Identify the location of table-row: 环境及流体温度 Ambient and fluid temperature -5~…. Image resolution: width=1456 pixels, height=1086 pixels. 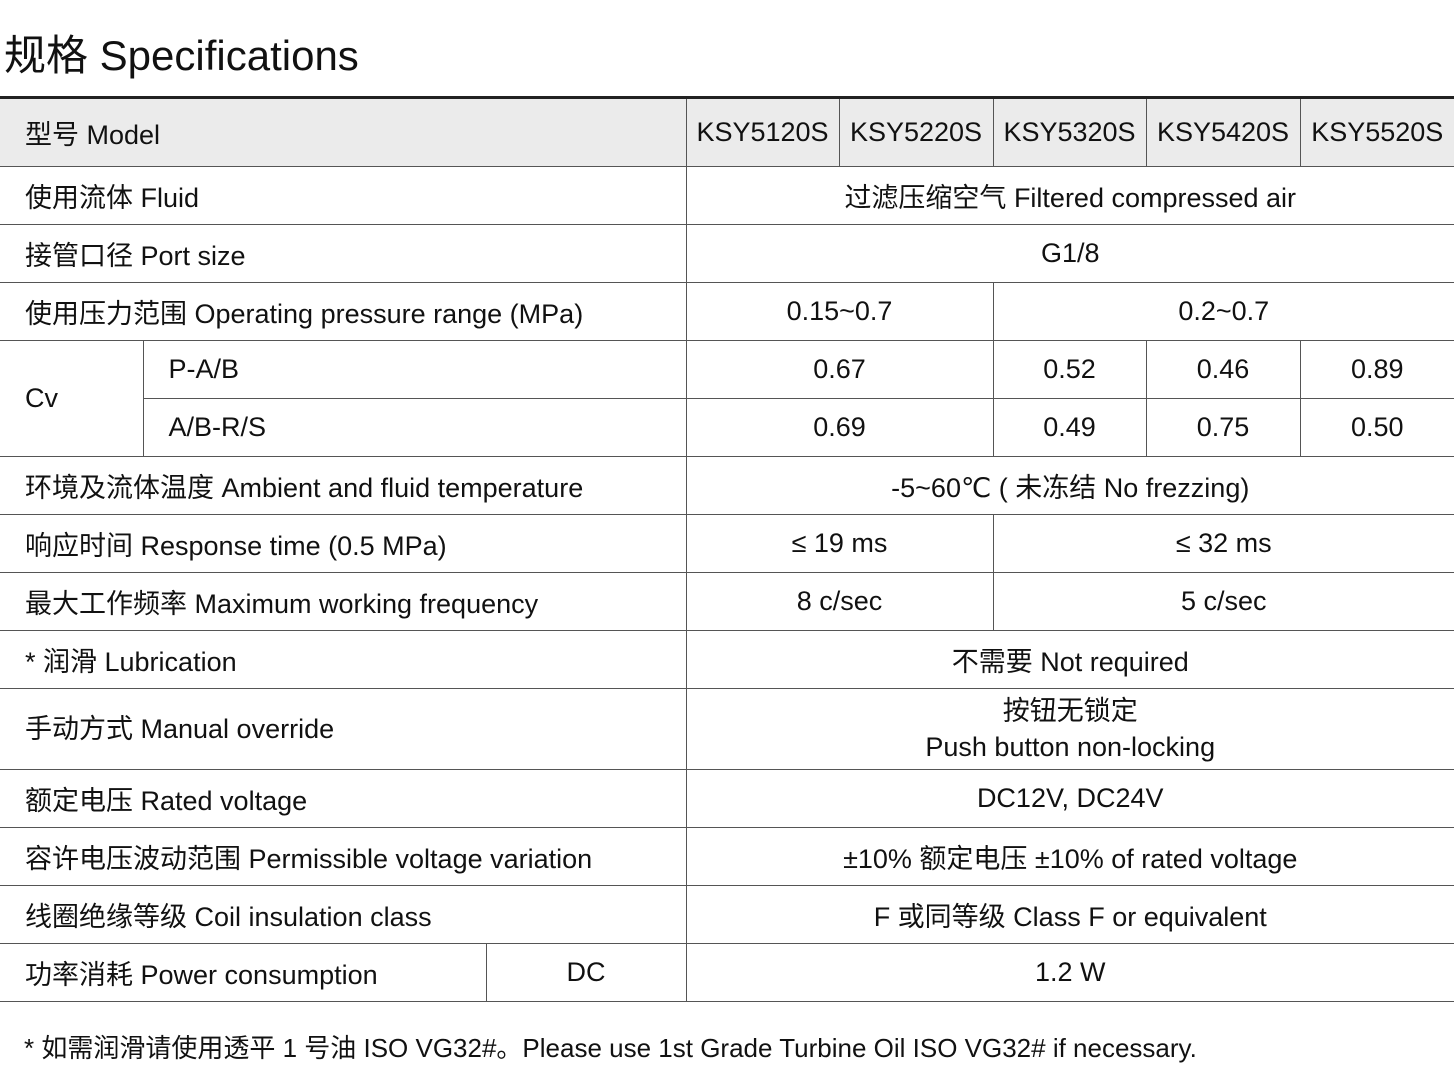
(727, 485).